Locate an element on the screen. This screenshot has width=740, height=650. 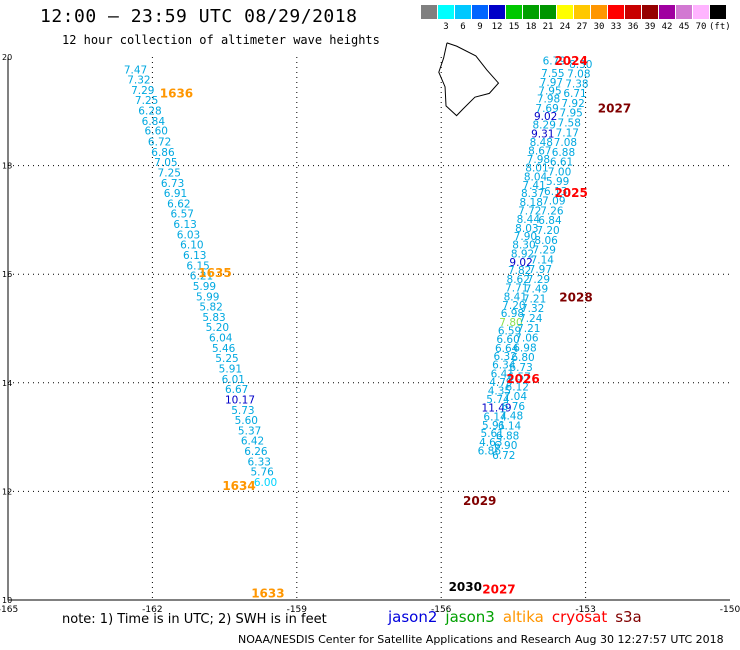
y-tick-label: 18 is located at coordinates (7, 166).